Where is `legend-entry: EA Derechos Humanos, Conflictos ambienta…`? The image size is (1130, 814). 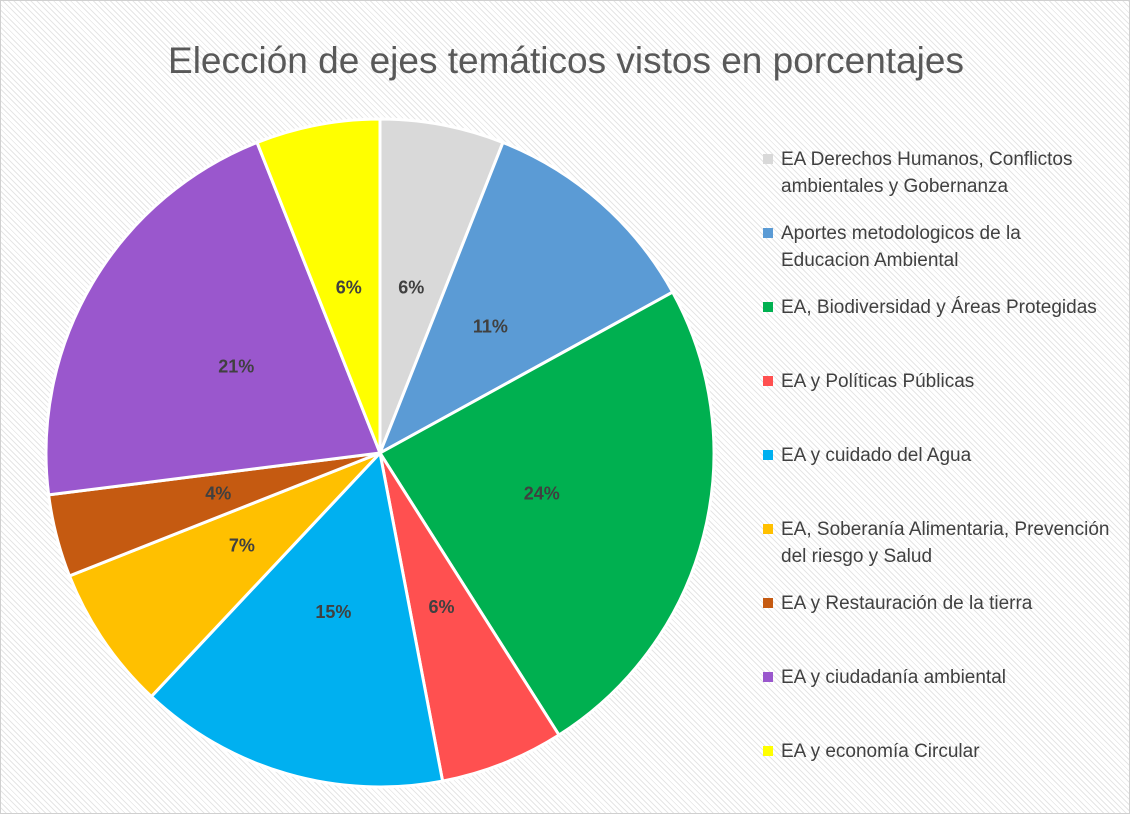
legend-entry: EA Derechos Humanos, Conflictos ambienta… is located at coordinates (938, 173).